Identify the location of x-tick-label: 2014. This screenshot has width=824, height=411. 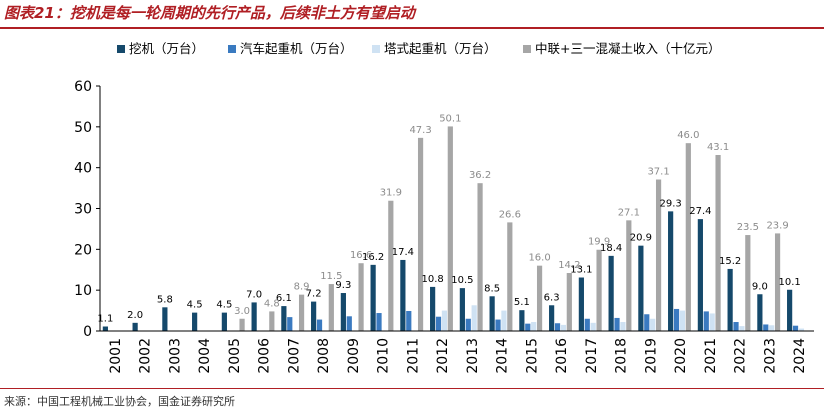
(503, 356).